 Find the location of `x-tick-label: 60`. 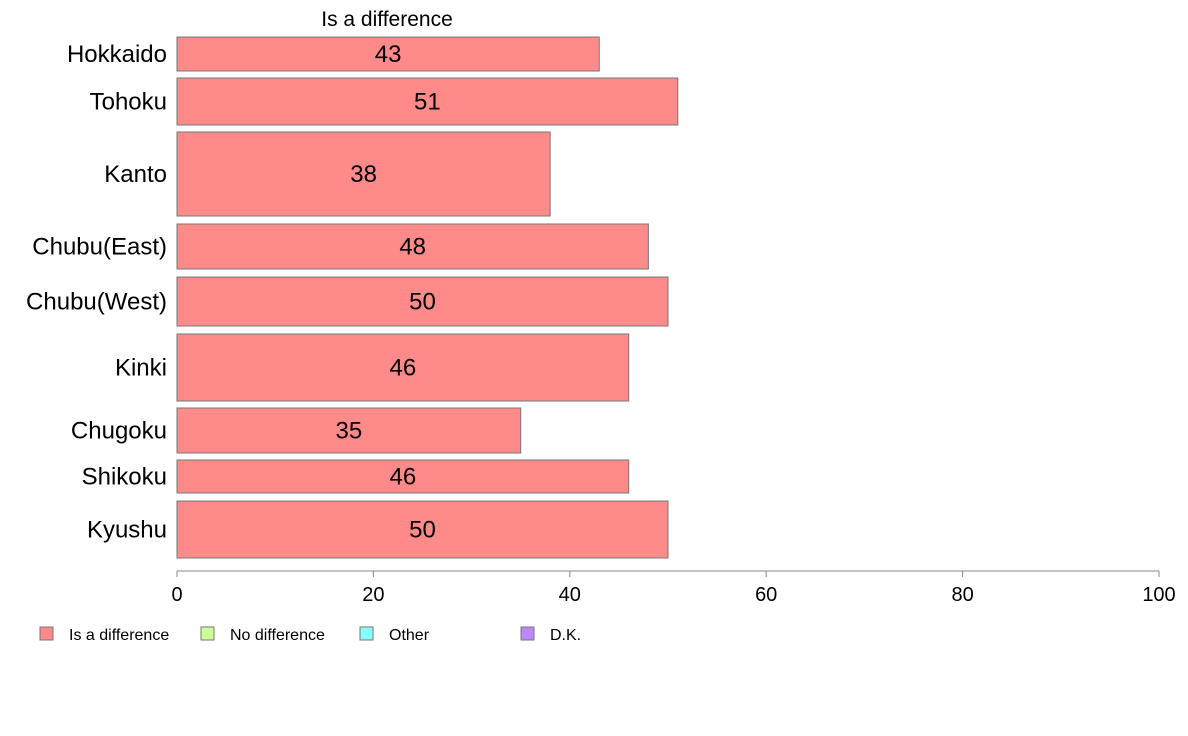

x-tick-label: 60 is located at coordinates (766, 595).